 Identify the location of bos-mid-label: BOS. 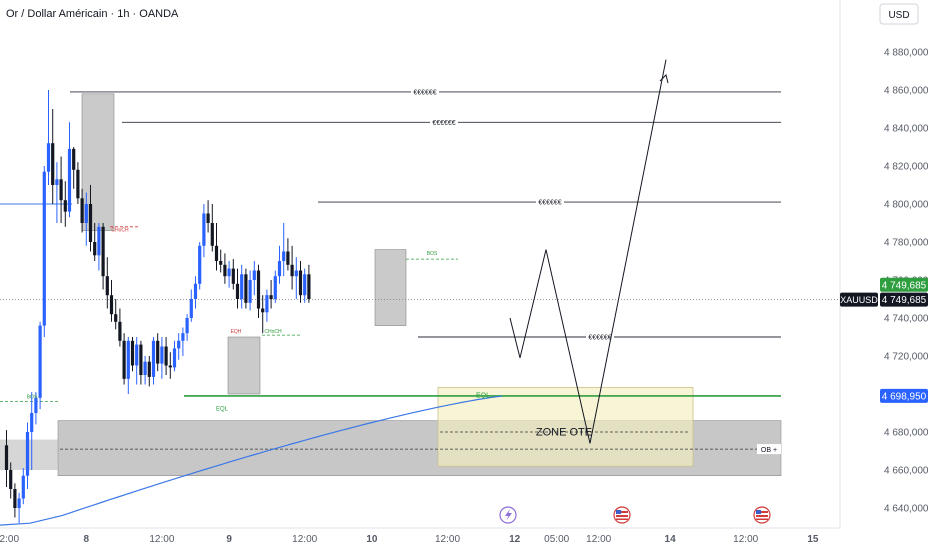
(432, 254).